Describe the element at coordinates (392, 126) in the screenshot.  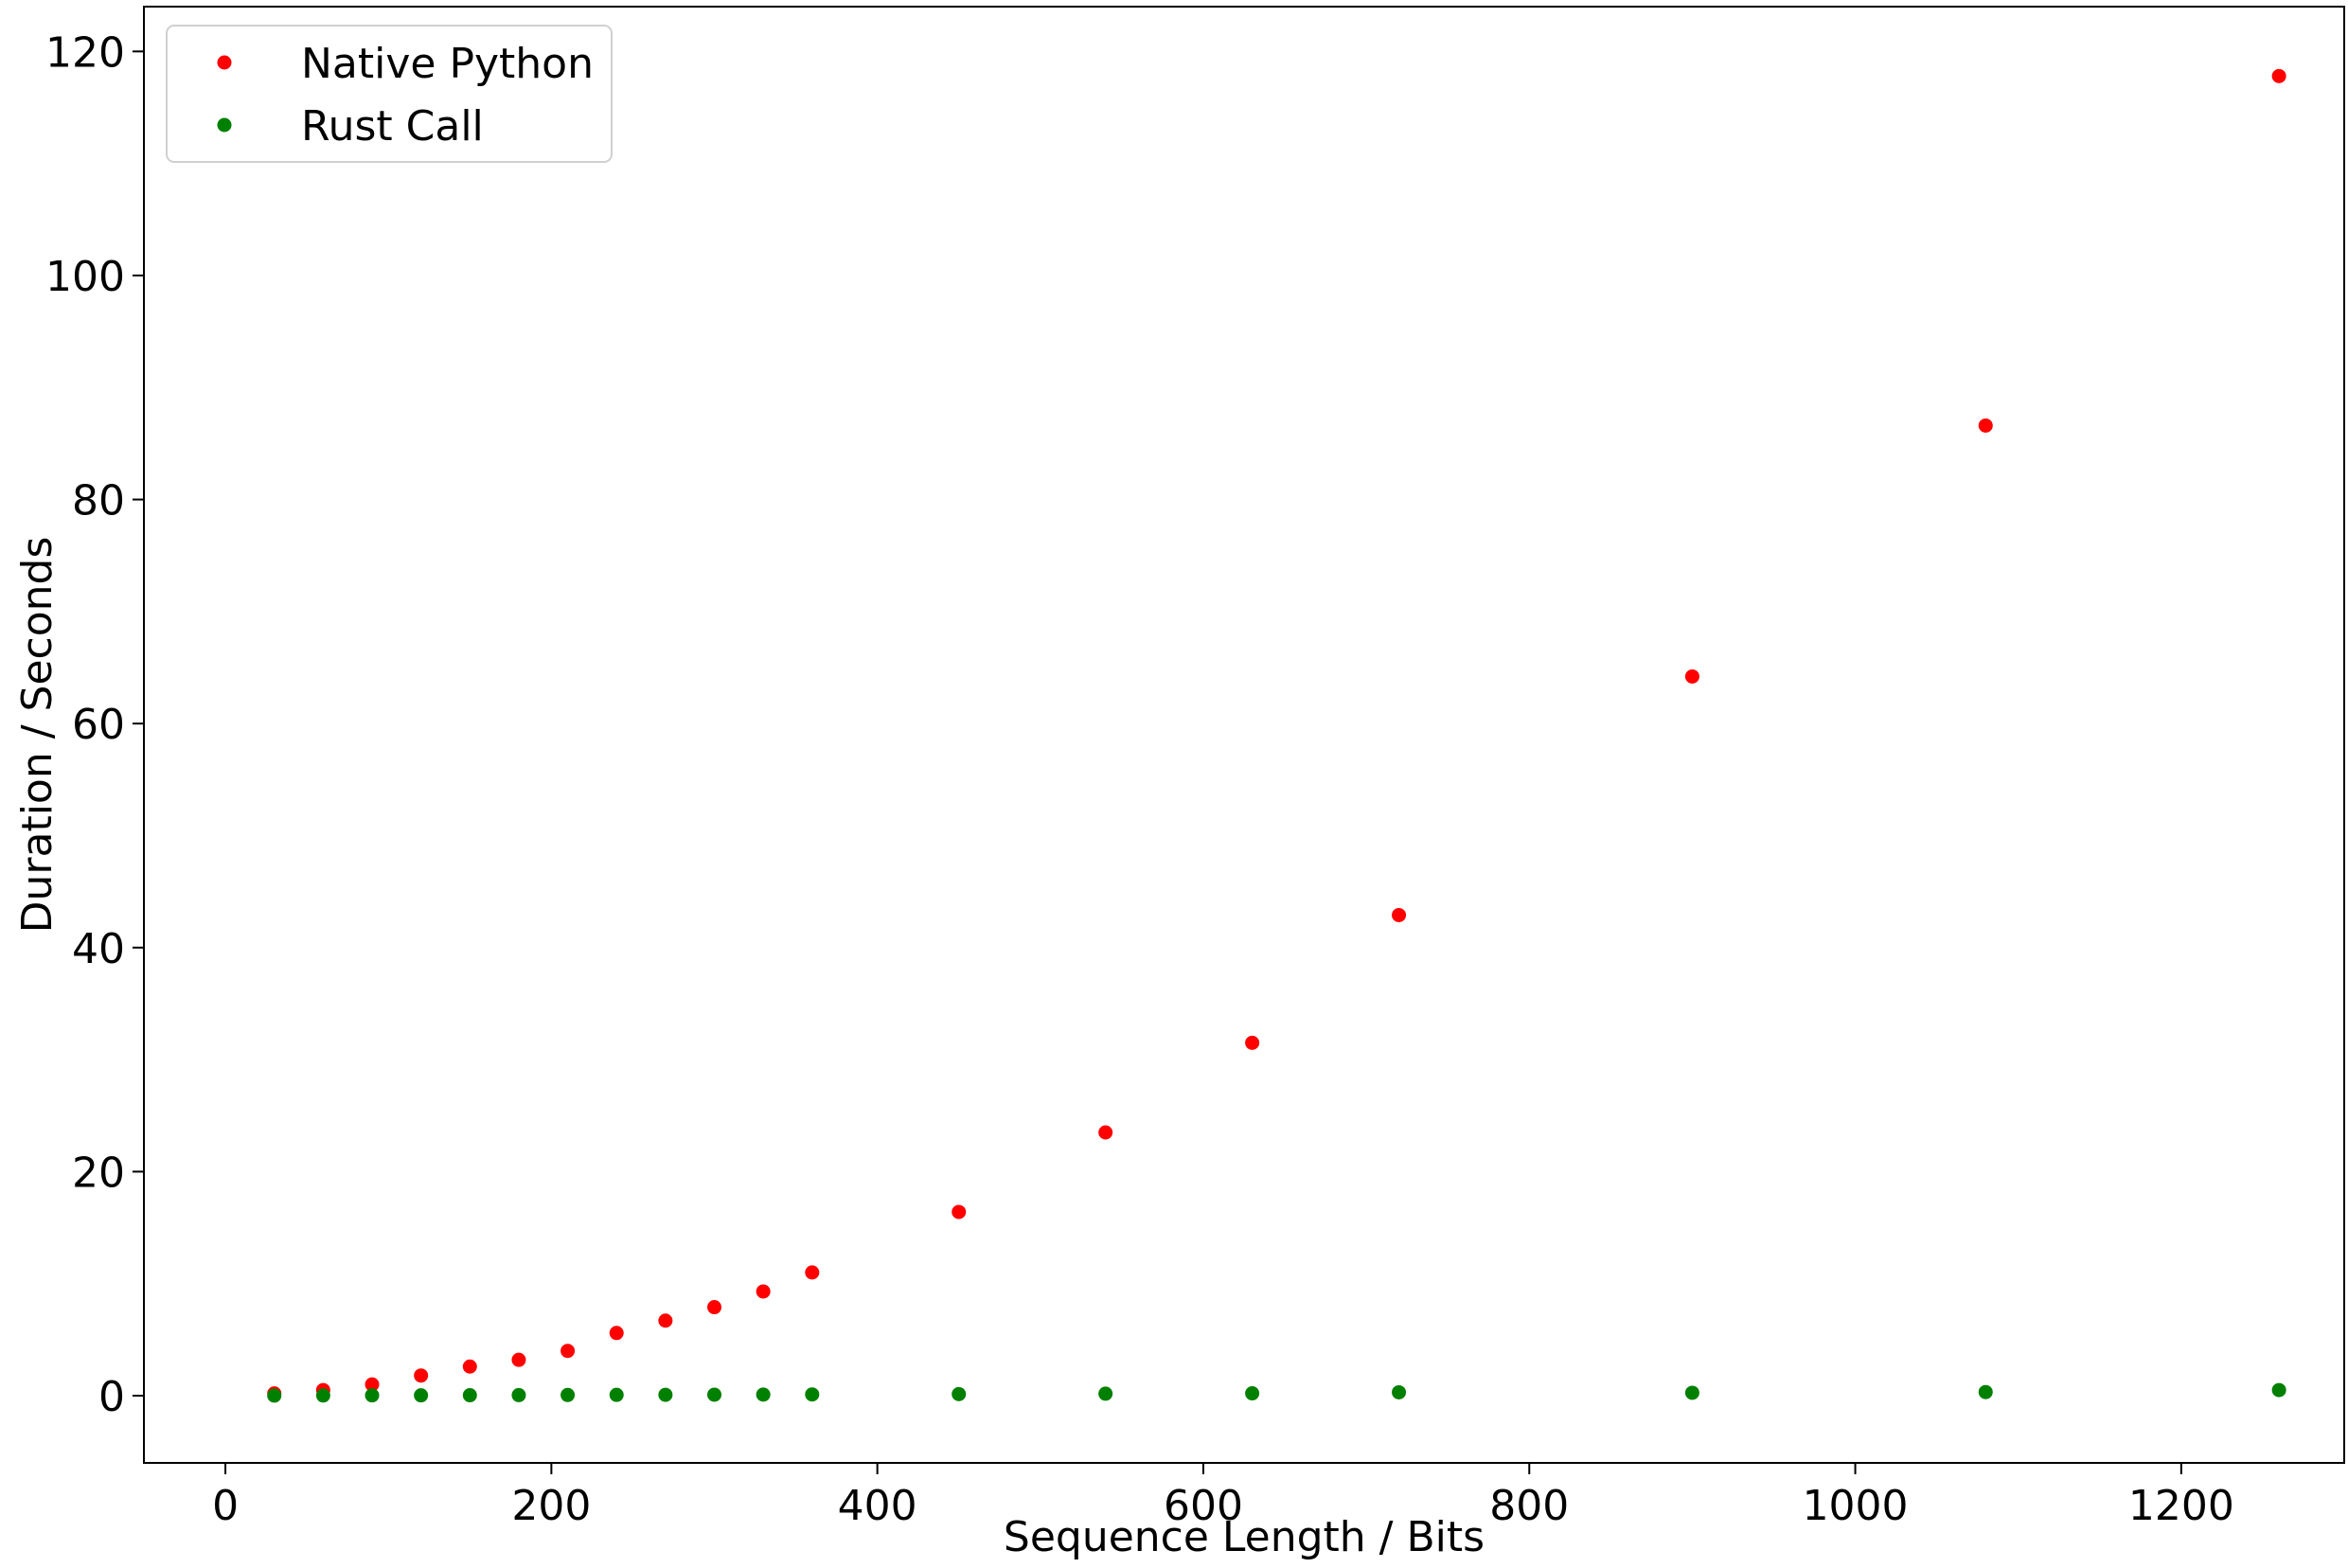
I see `legend-label: Rust Call` at that location.